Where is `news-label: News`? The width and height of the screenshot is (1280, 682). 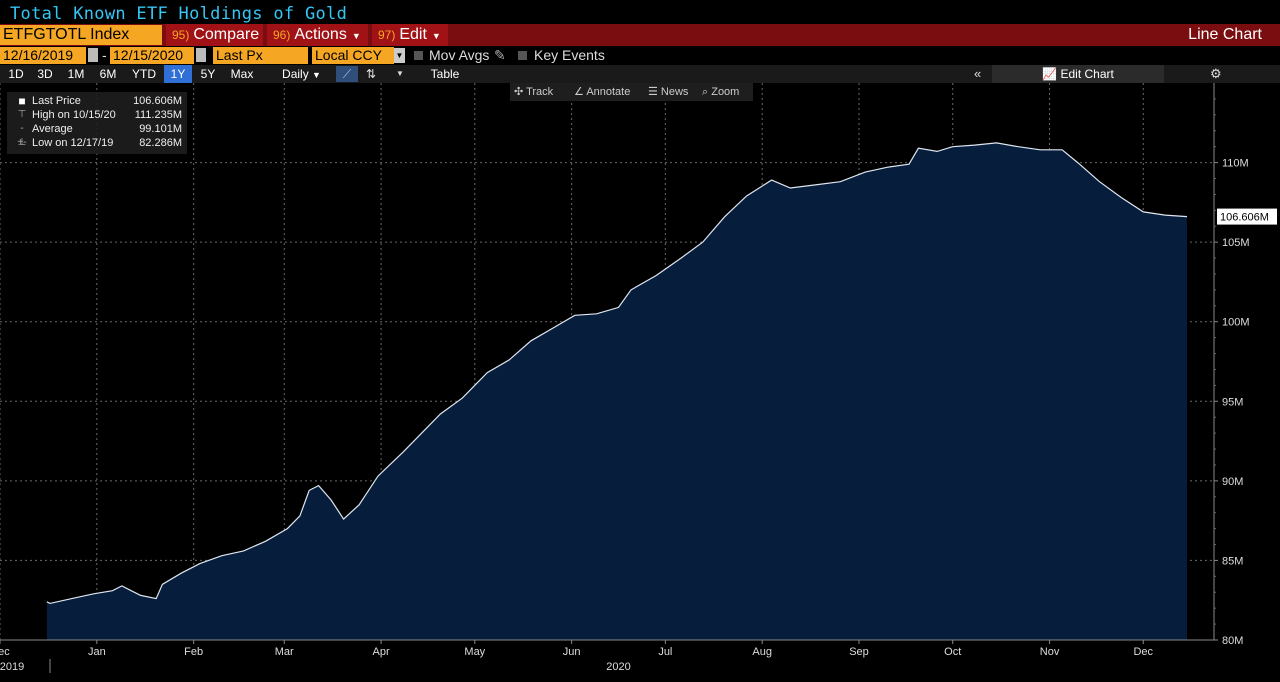 news-label: News is located at coordinates (674, 92).